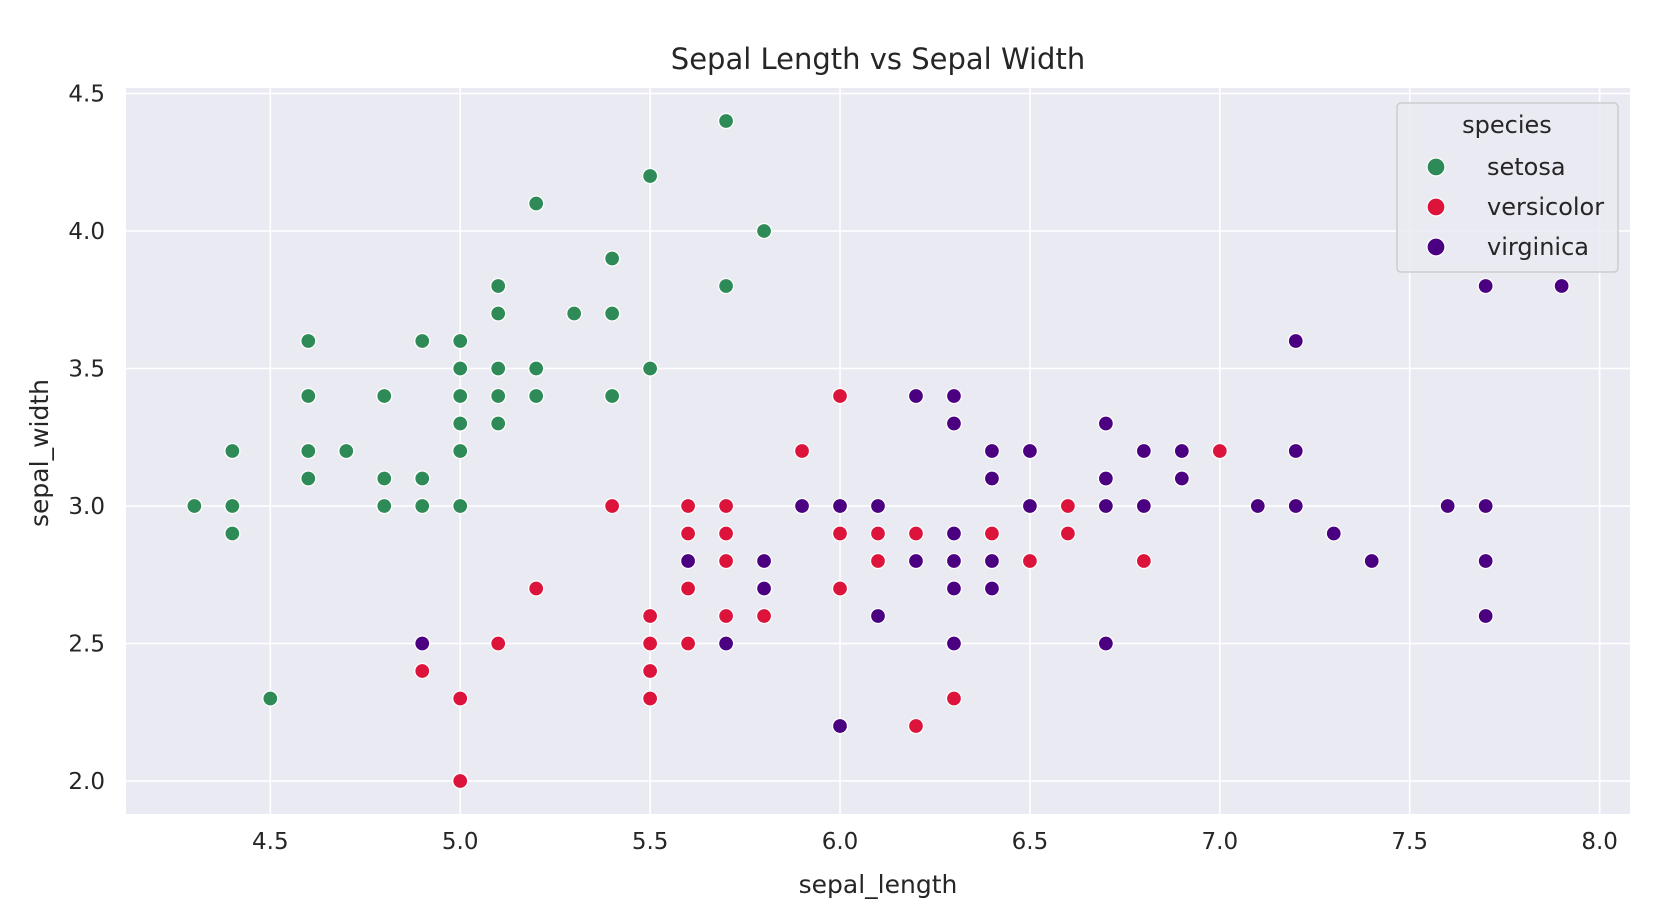 This screenshot has width=1668, height=903. Describe the element at coordinates (86, 782) in the screenshot. I see `y-tick-label: 2.0` at that location.